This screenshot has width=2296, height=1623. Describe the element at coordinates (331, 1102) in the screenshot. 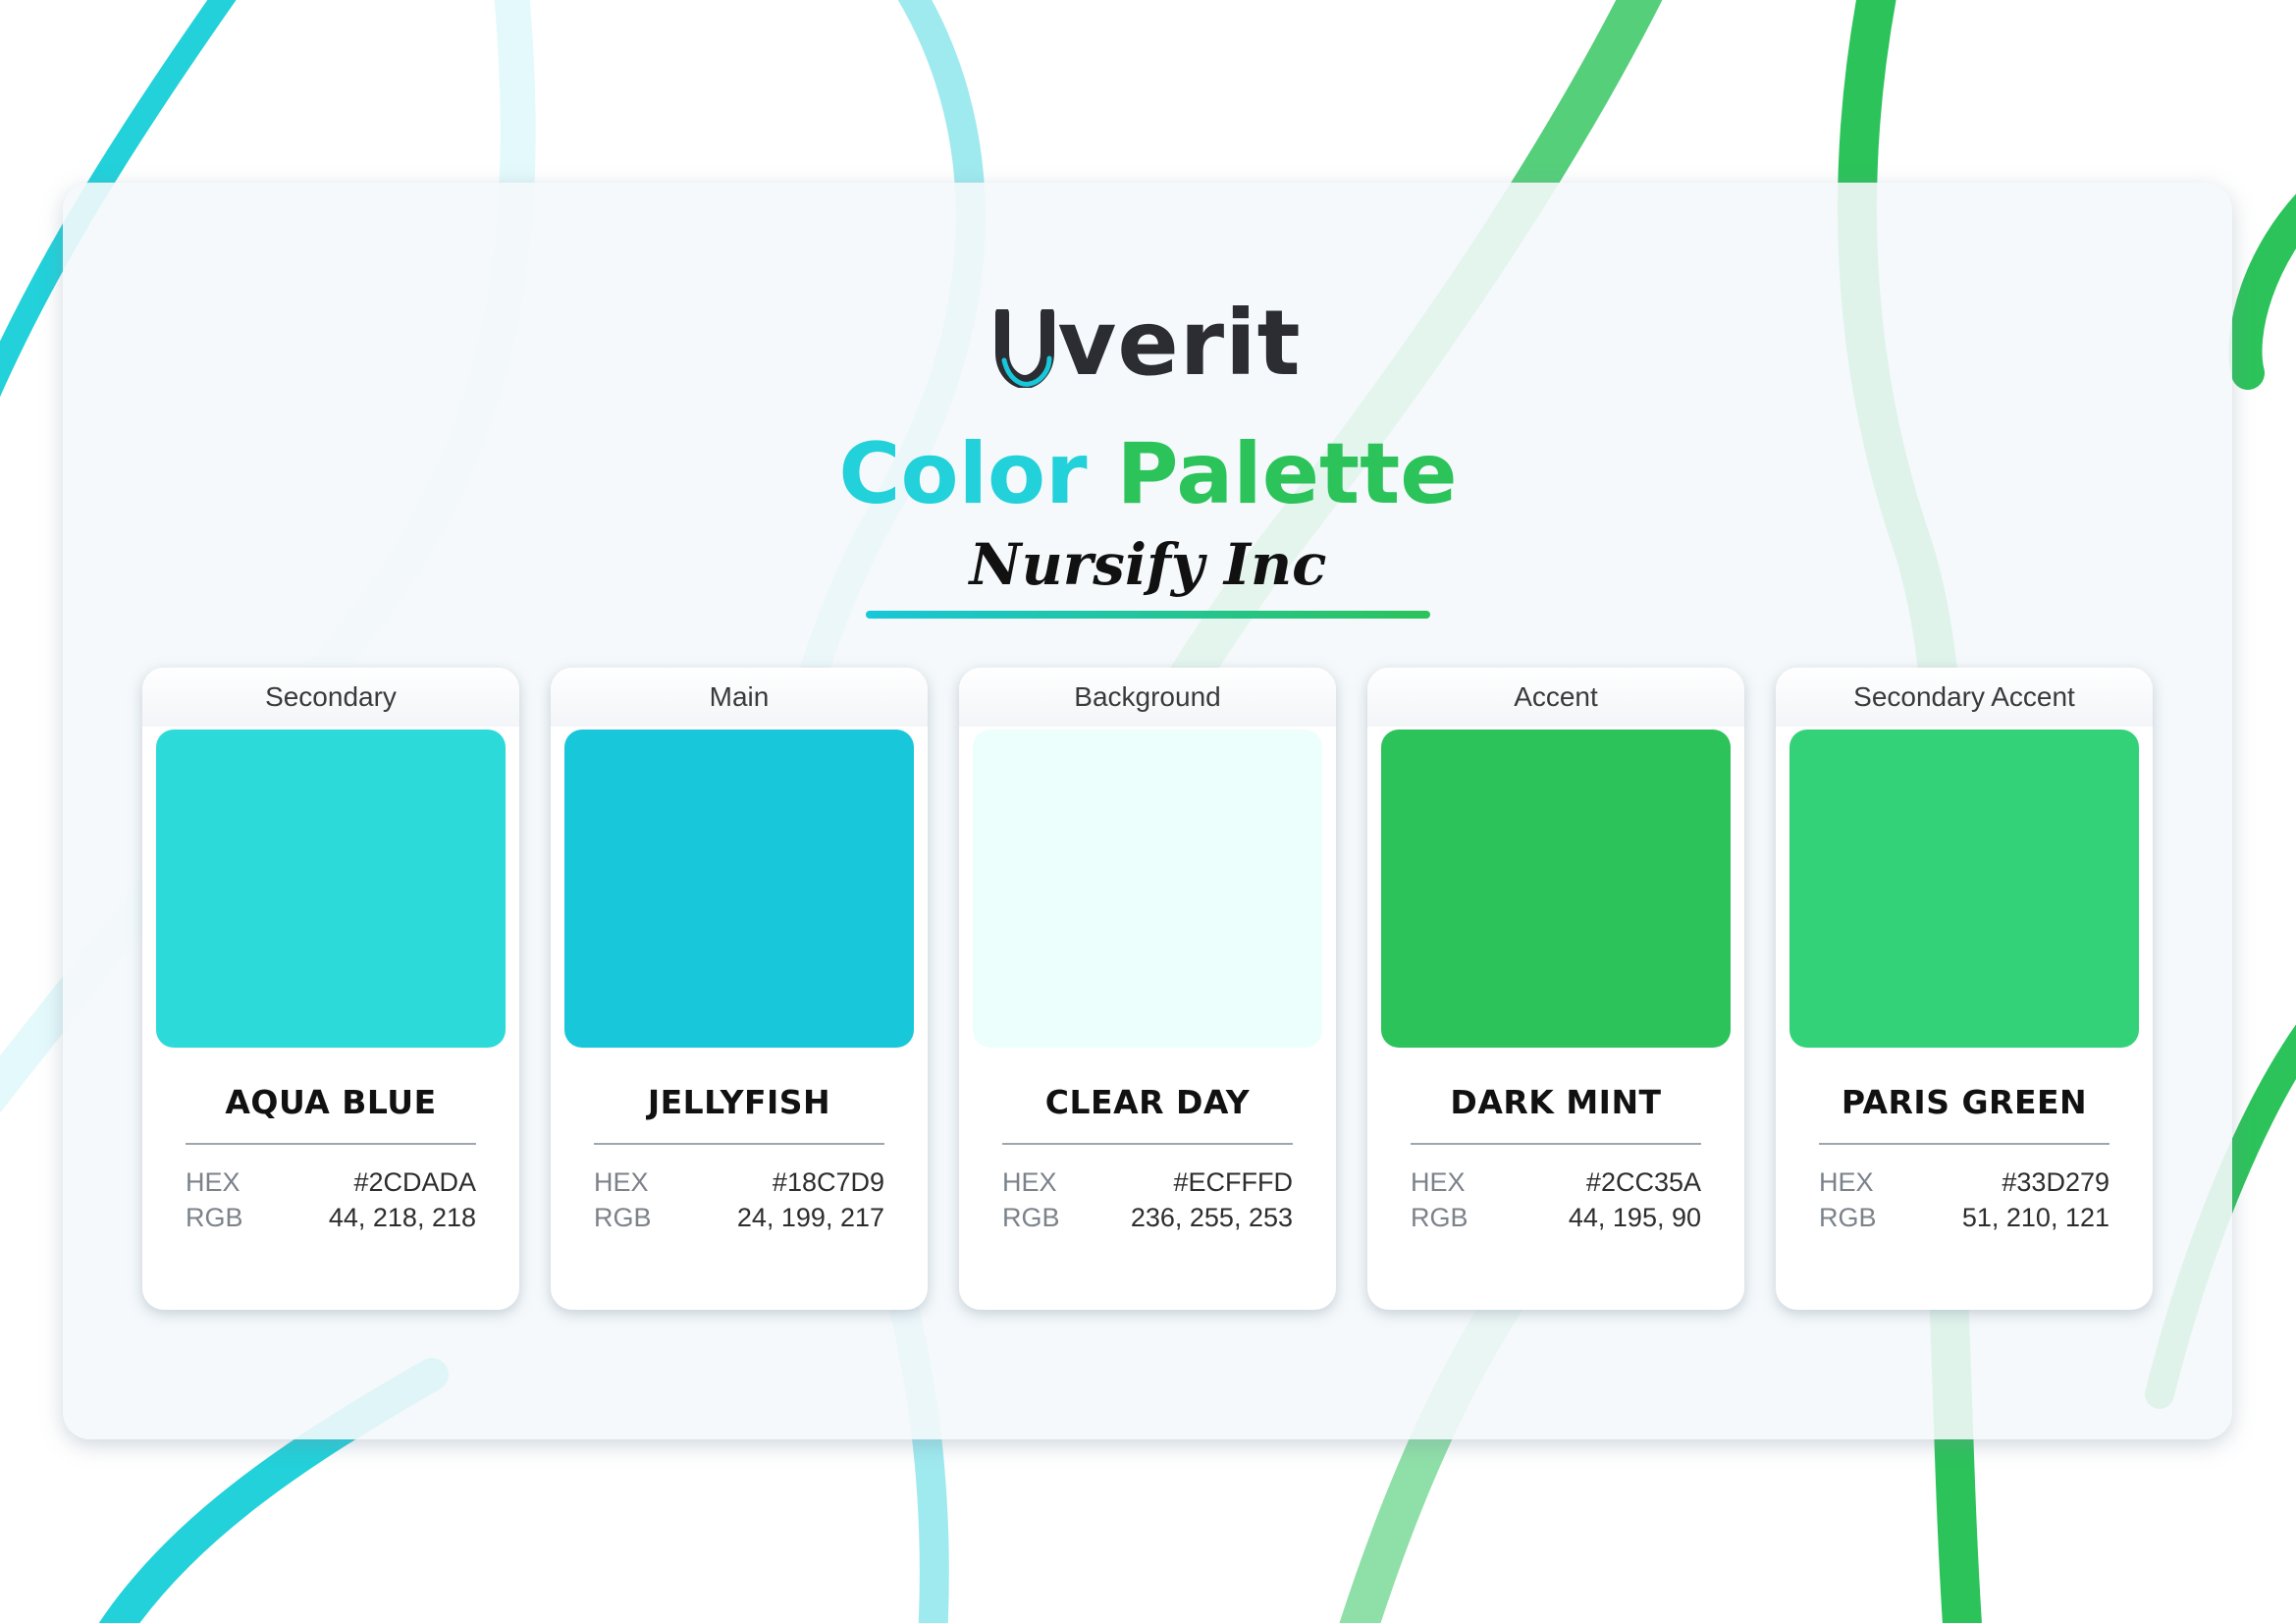

I see `color-name: AQUA BLUE` at that location.